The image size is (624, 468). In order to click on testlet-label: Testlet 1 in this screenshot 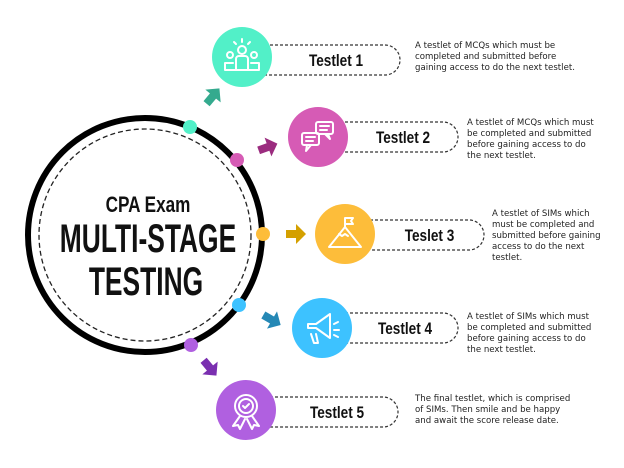, I will do `click(336, 61)`.